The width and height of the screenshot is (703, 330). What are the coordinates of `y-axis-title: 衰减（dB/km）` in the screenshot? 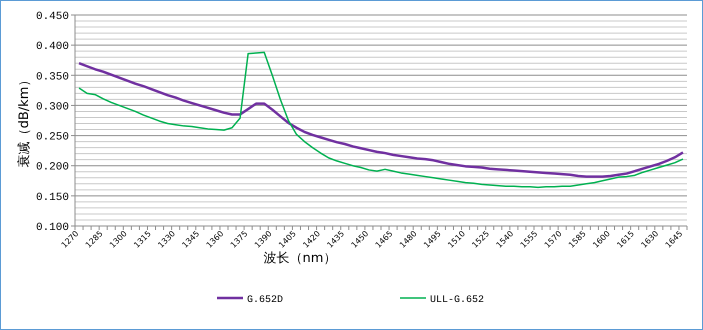 It's located at (24, 121).